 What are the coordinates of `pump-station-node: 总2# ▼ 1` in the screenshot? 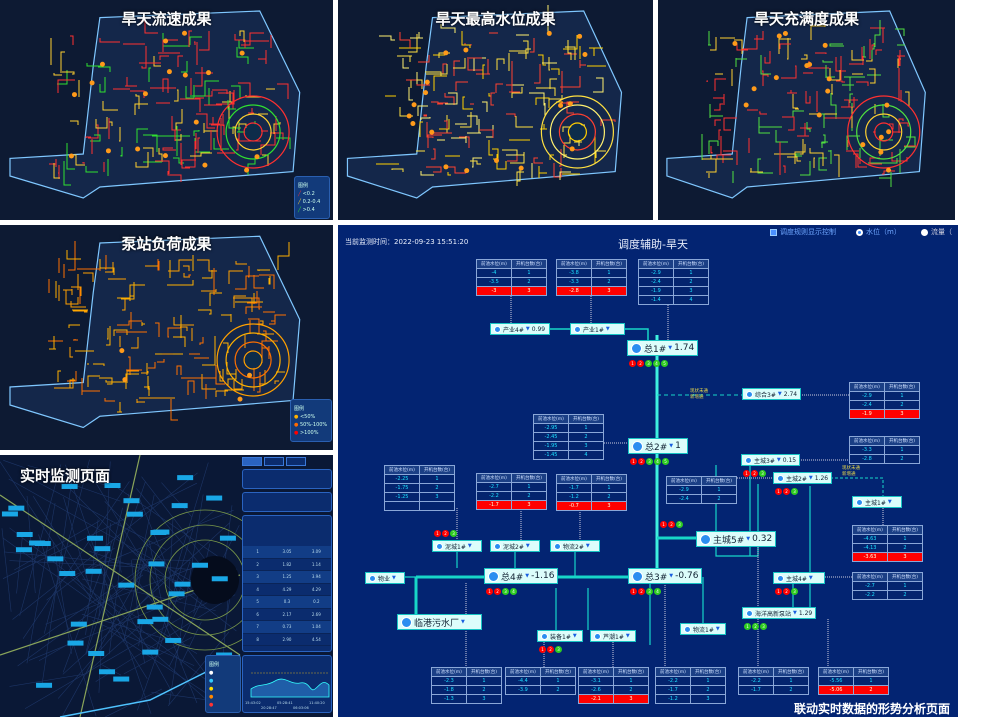 It's located at (658, 446).